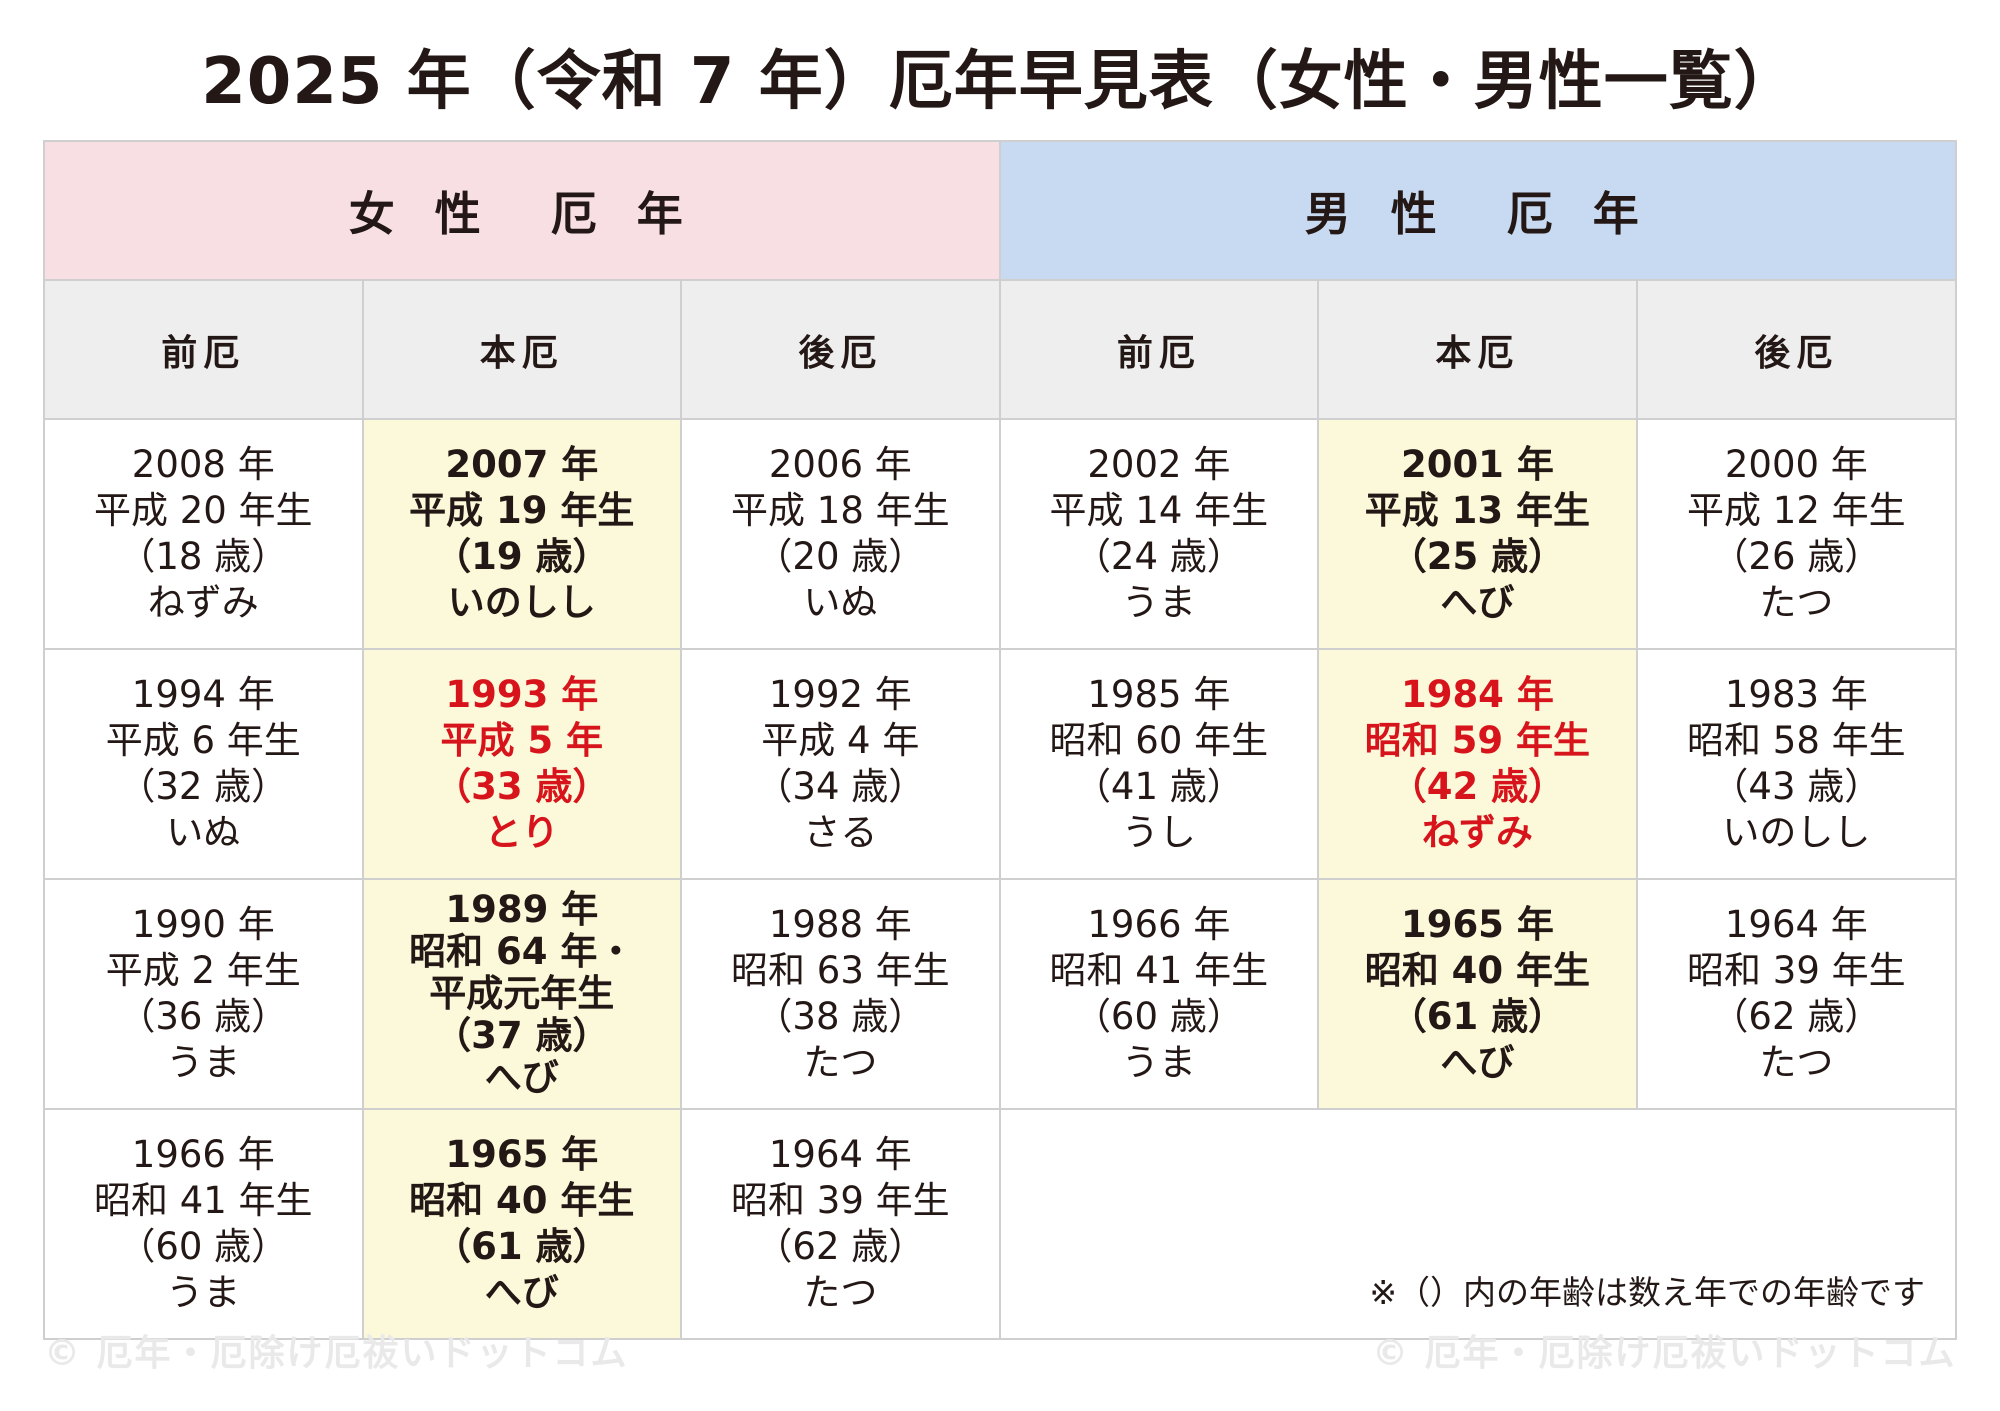 The width and height of the screenshot is (2000, 1411). Describe the element at coordinates (840, 510) in the screenshot. I see `era-year: 平成 18 年生` at that location.